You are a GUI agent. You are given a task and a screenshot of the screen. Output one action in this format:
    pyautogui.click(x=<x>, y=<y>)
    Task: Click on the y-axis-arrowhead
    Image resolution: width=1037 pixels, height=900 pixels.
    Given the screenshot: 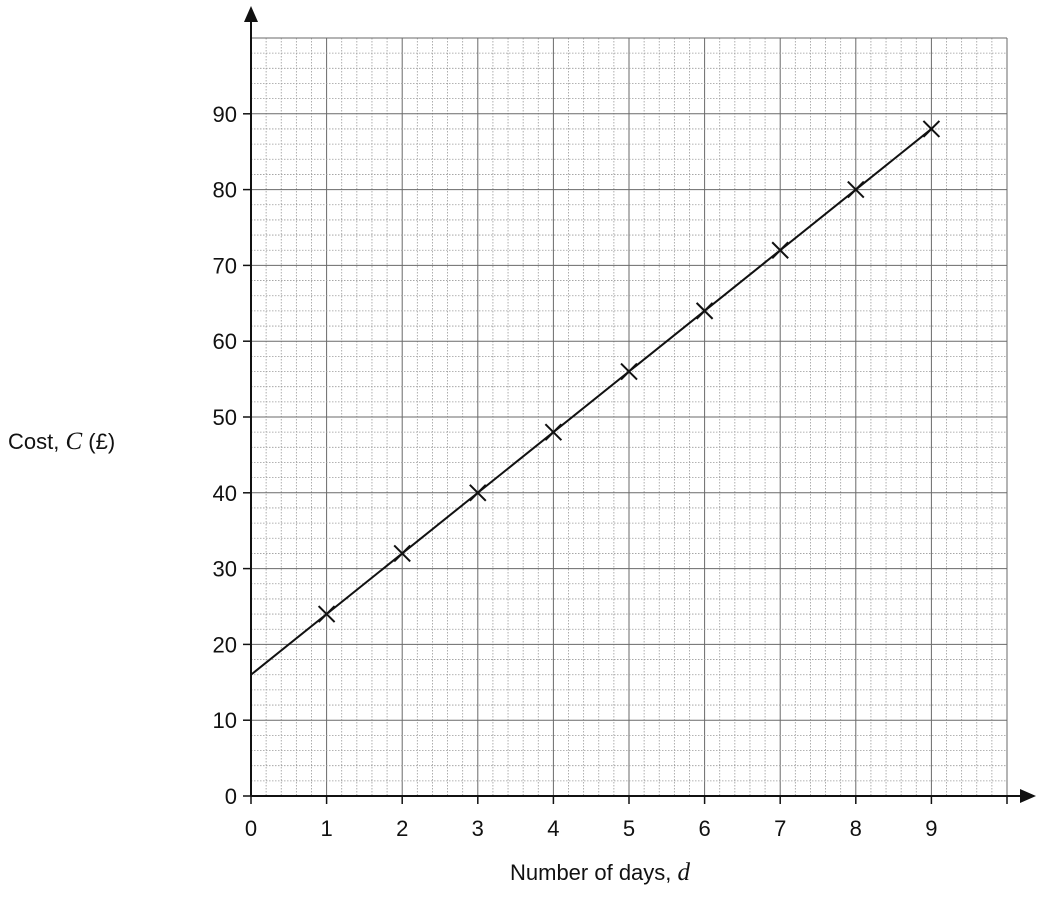 What is the action you would take?
    pyautogui.click(x=251, y=14)
    